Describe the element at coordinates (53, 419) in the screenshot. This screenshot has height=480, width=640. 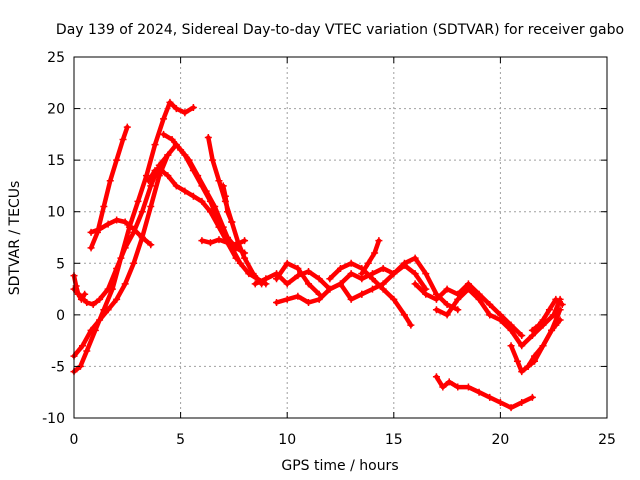
I see `y-tick-label: -10` at that location.